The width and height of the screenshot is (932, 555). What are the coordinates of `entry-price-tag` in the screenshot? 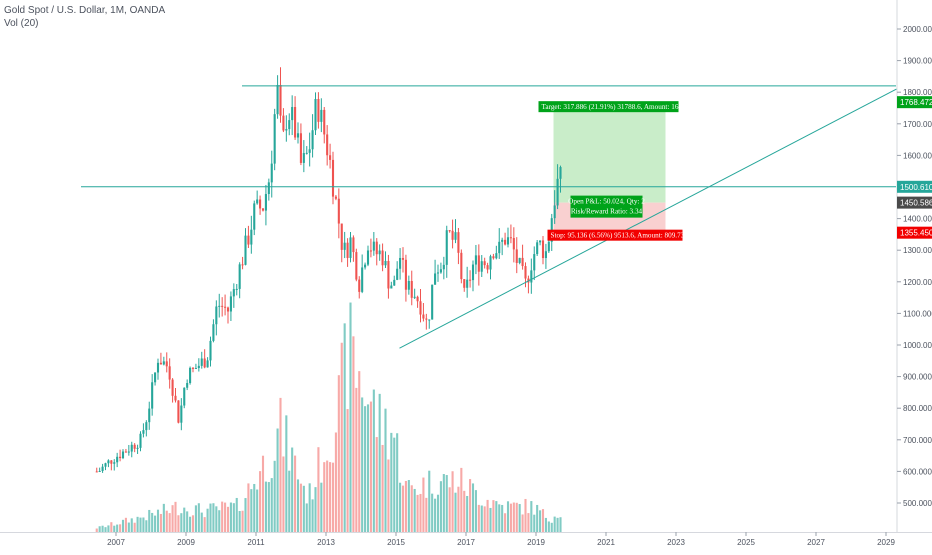 It's located at (914, 202).